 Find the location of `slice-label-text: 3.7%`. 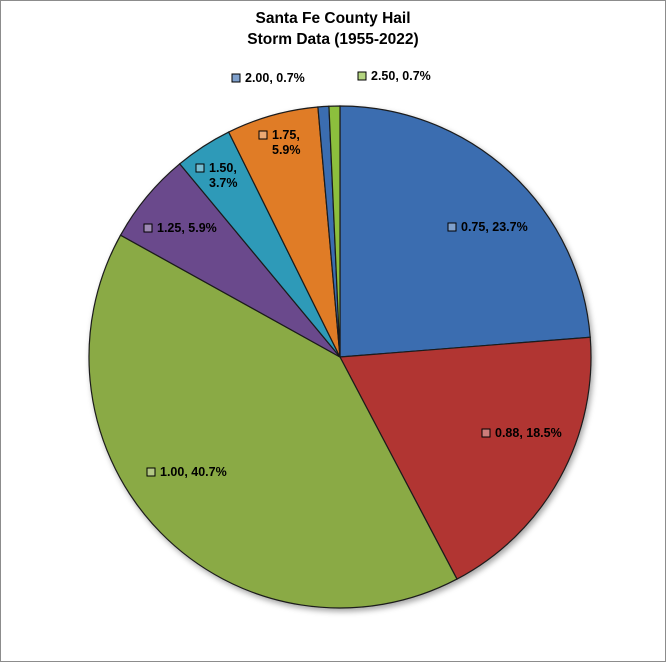

slice-label-text: 3.7% is located at coordinates (223, 183).